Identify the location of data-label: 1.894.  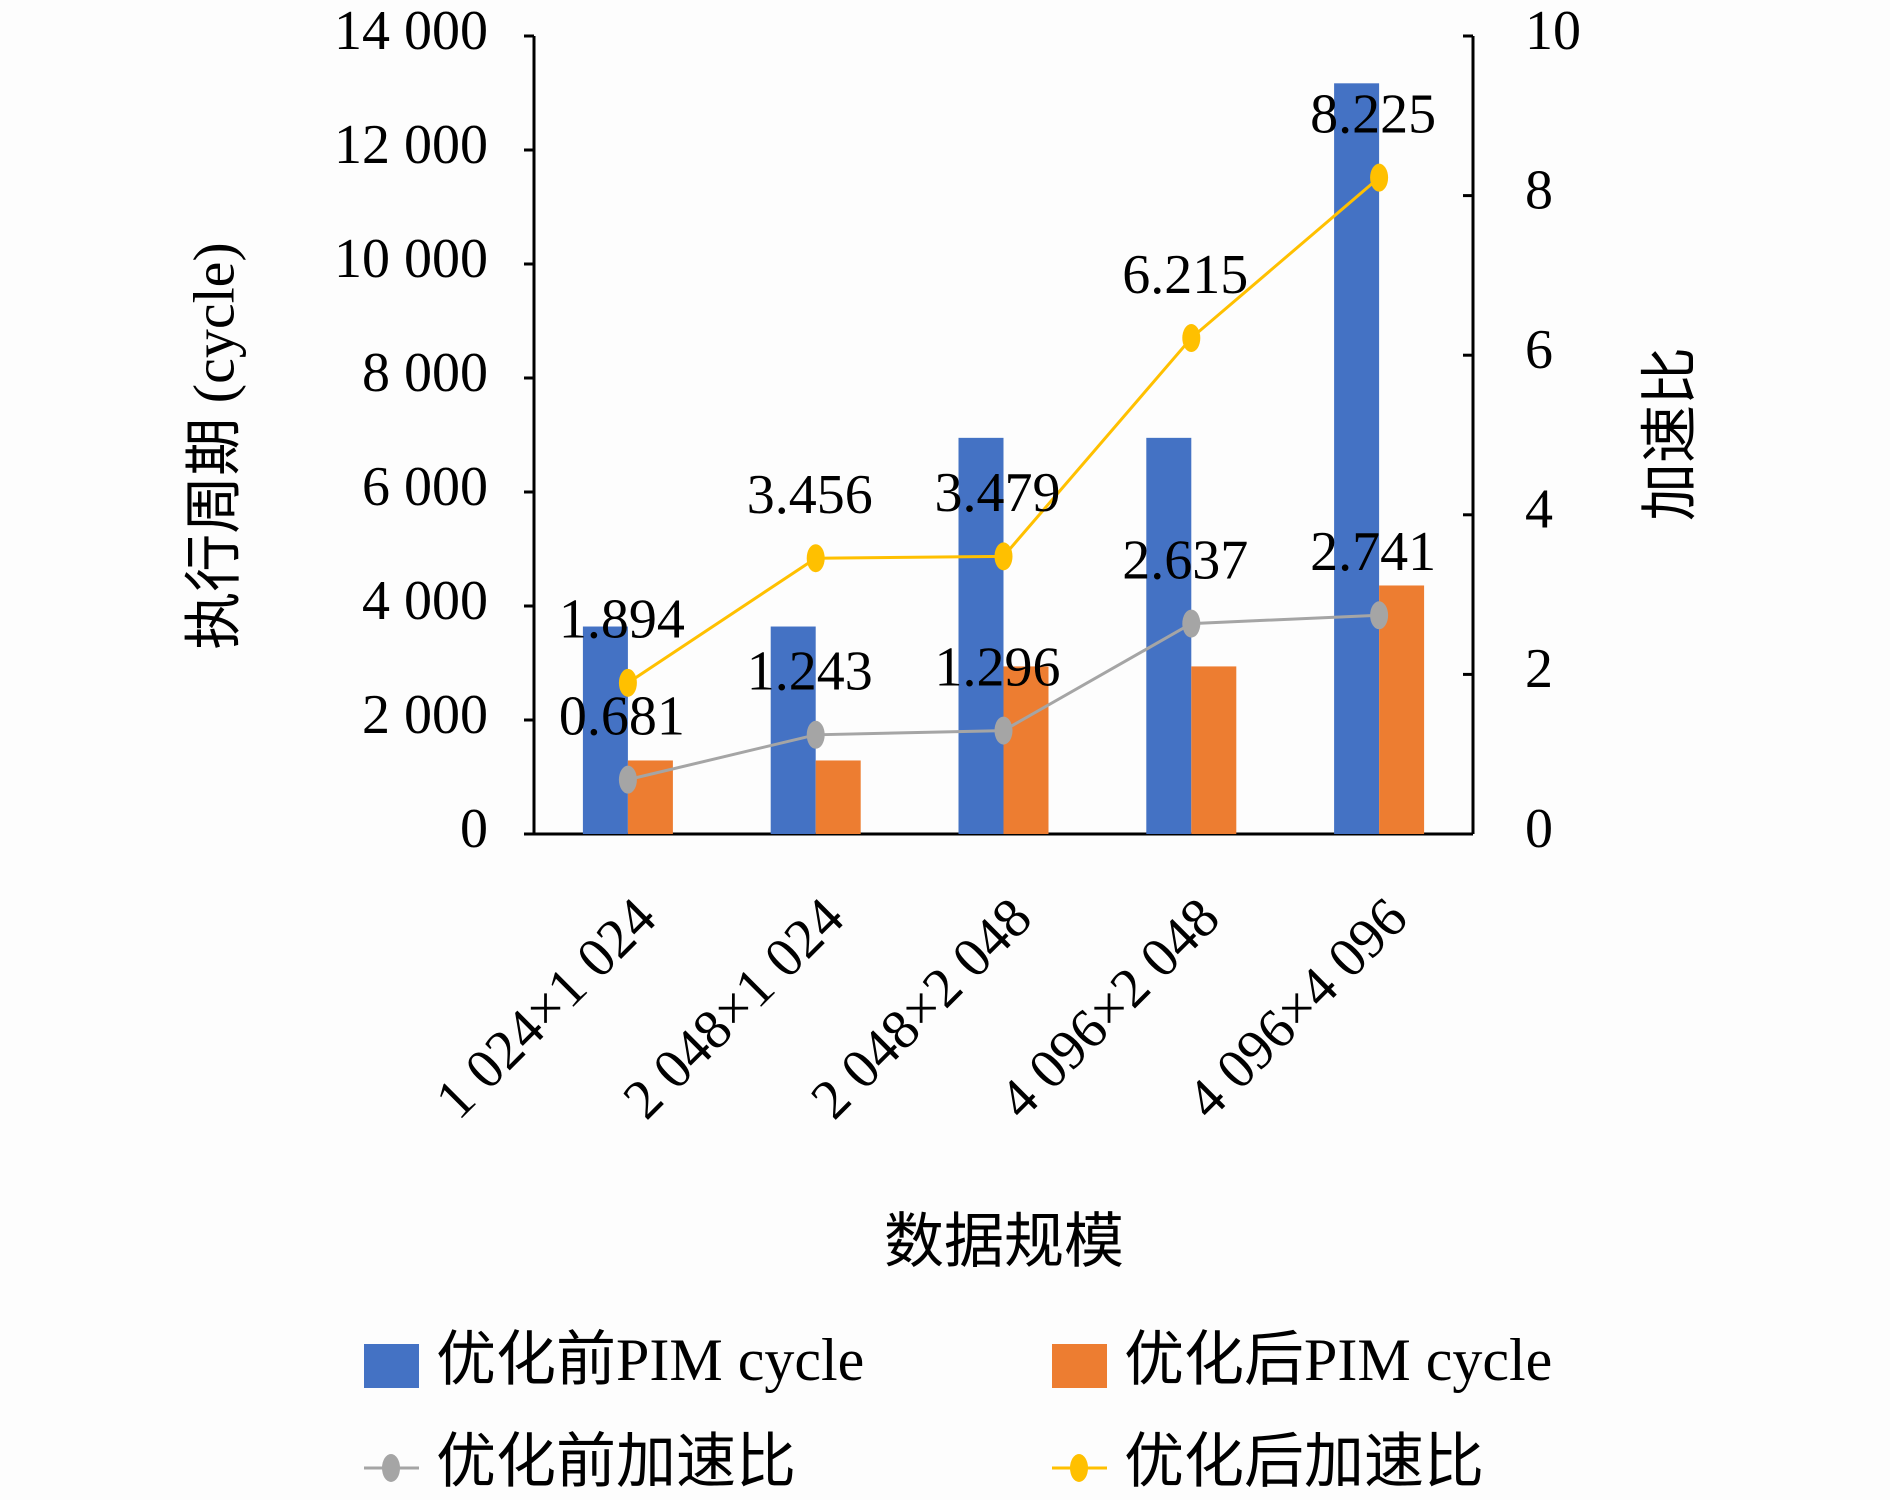
(622, 620).